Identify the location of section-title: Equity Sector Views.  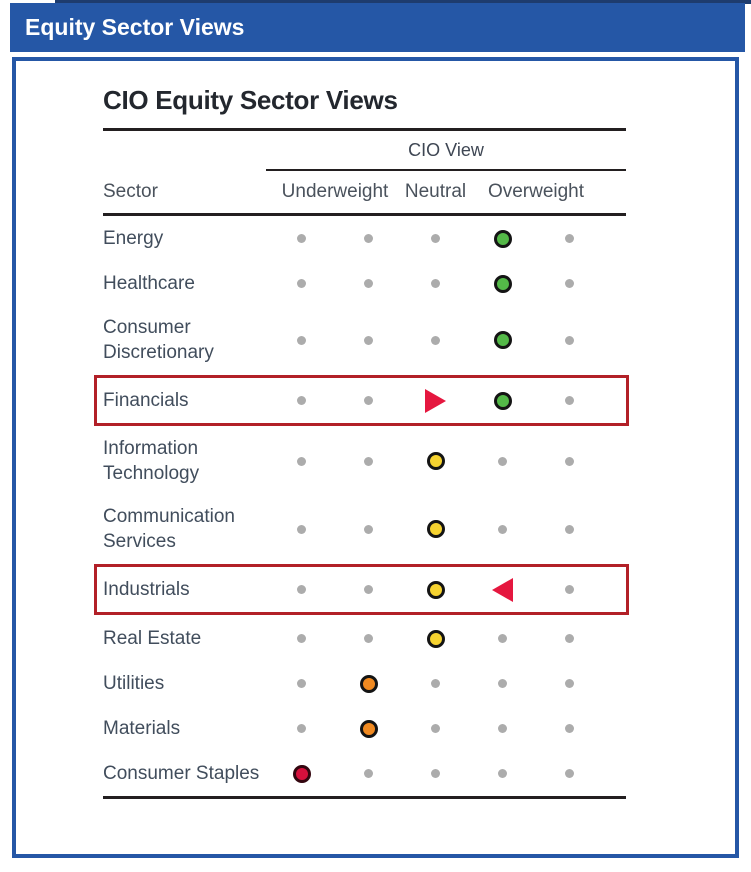
(135, 27).